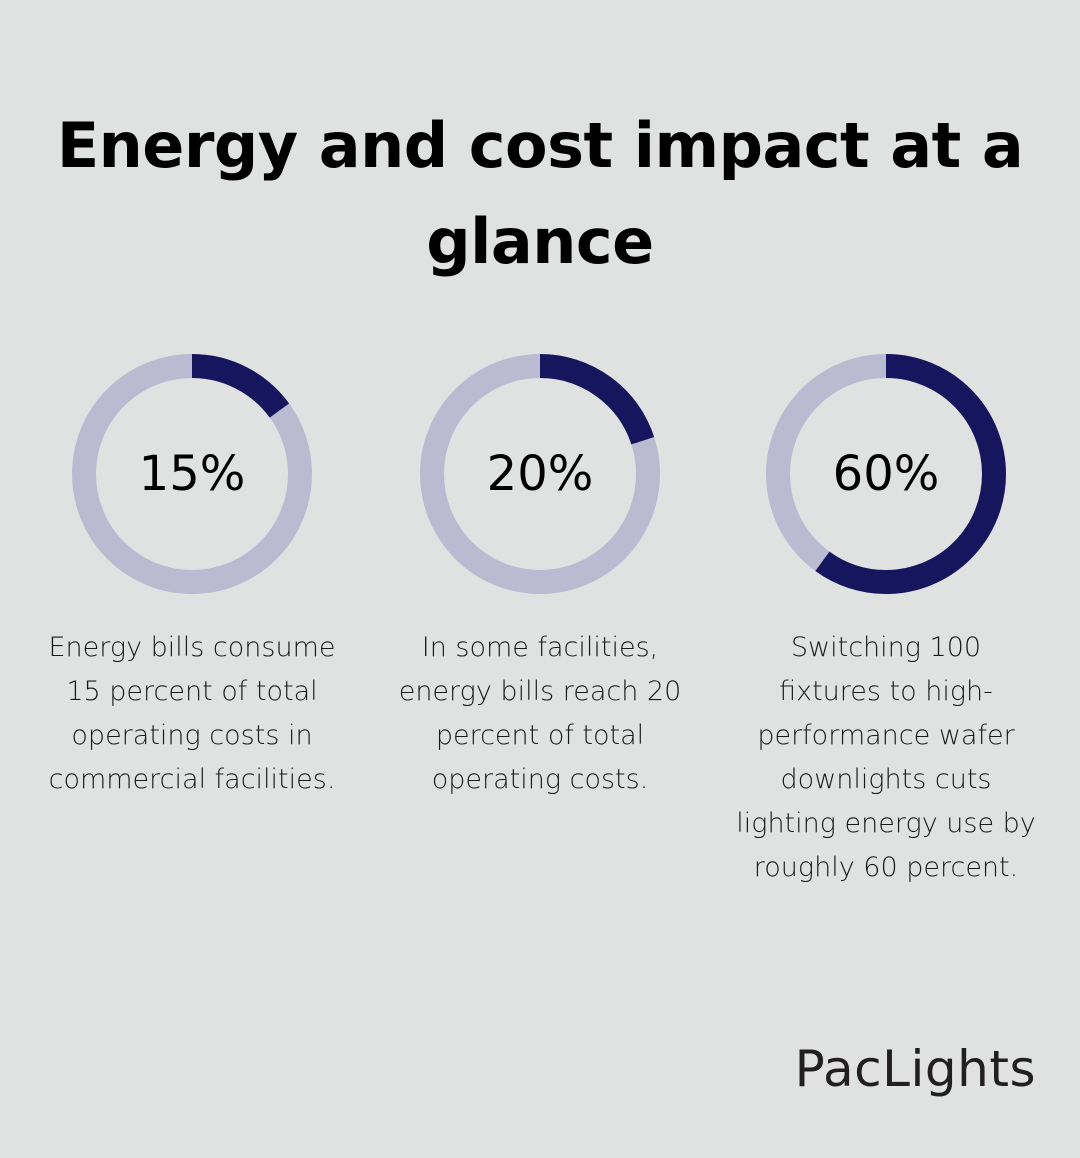 The height and width of the screenshot is (1158, 1080). I want to click on page-title: Energy and cost impact at a glance, so click(540, 193).